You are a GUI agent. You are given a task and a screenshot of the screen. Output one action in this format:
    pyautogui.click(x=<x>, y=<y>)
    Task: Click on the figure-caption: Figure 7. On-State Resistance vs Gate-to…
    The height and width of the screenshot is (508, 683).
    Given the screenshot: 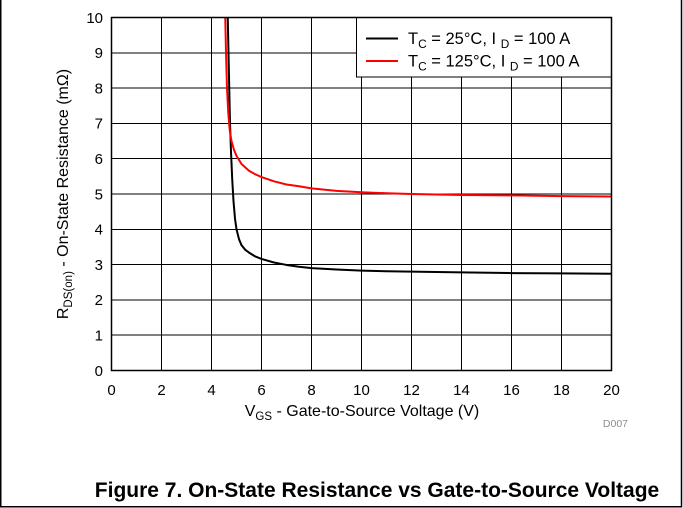 What is the action you would take?
    pyautogui.click(x=377, y=490)
    